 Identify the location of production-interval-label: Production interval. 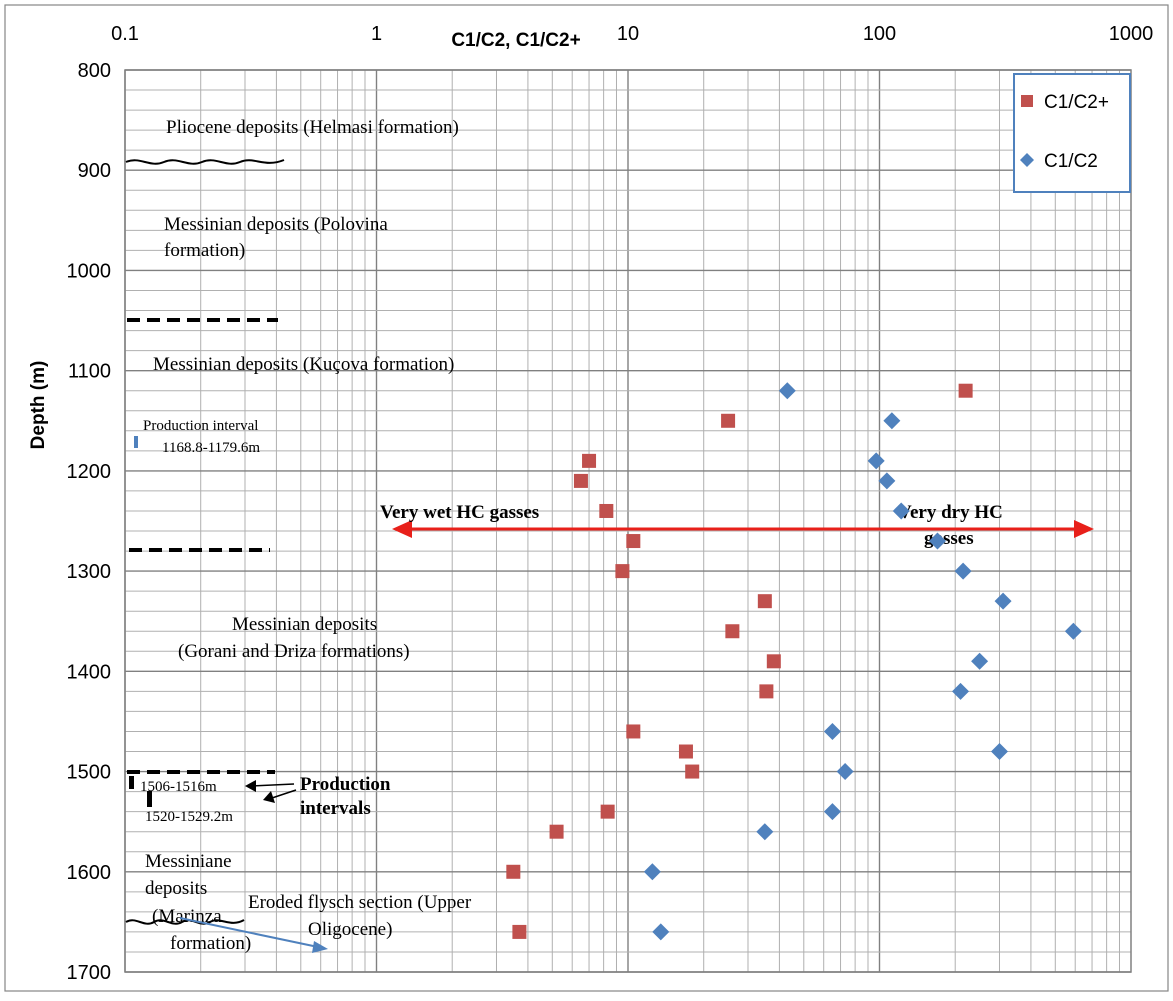
(200, 426).